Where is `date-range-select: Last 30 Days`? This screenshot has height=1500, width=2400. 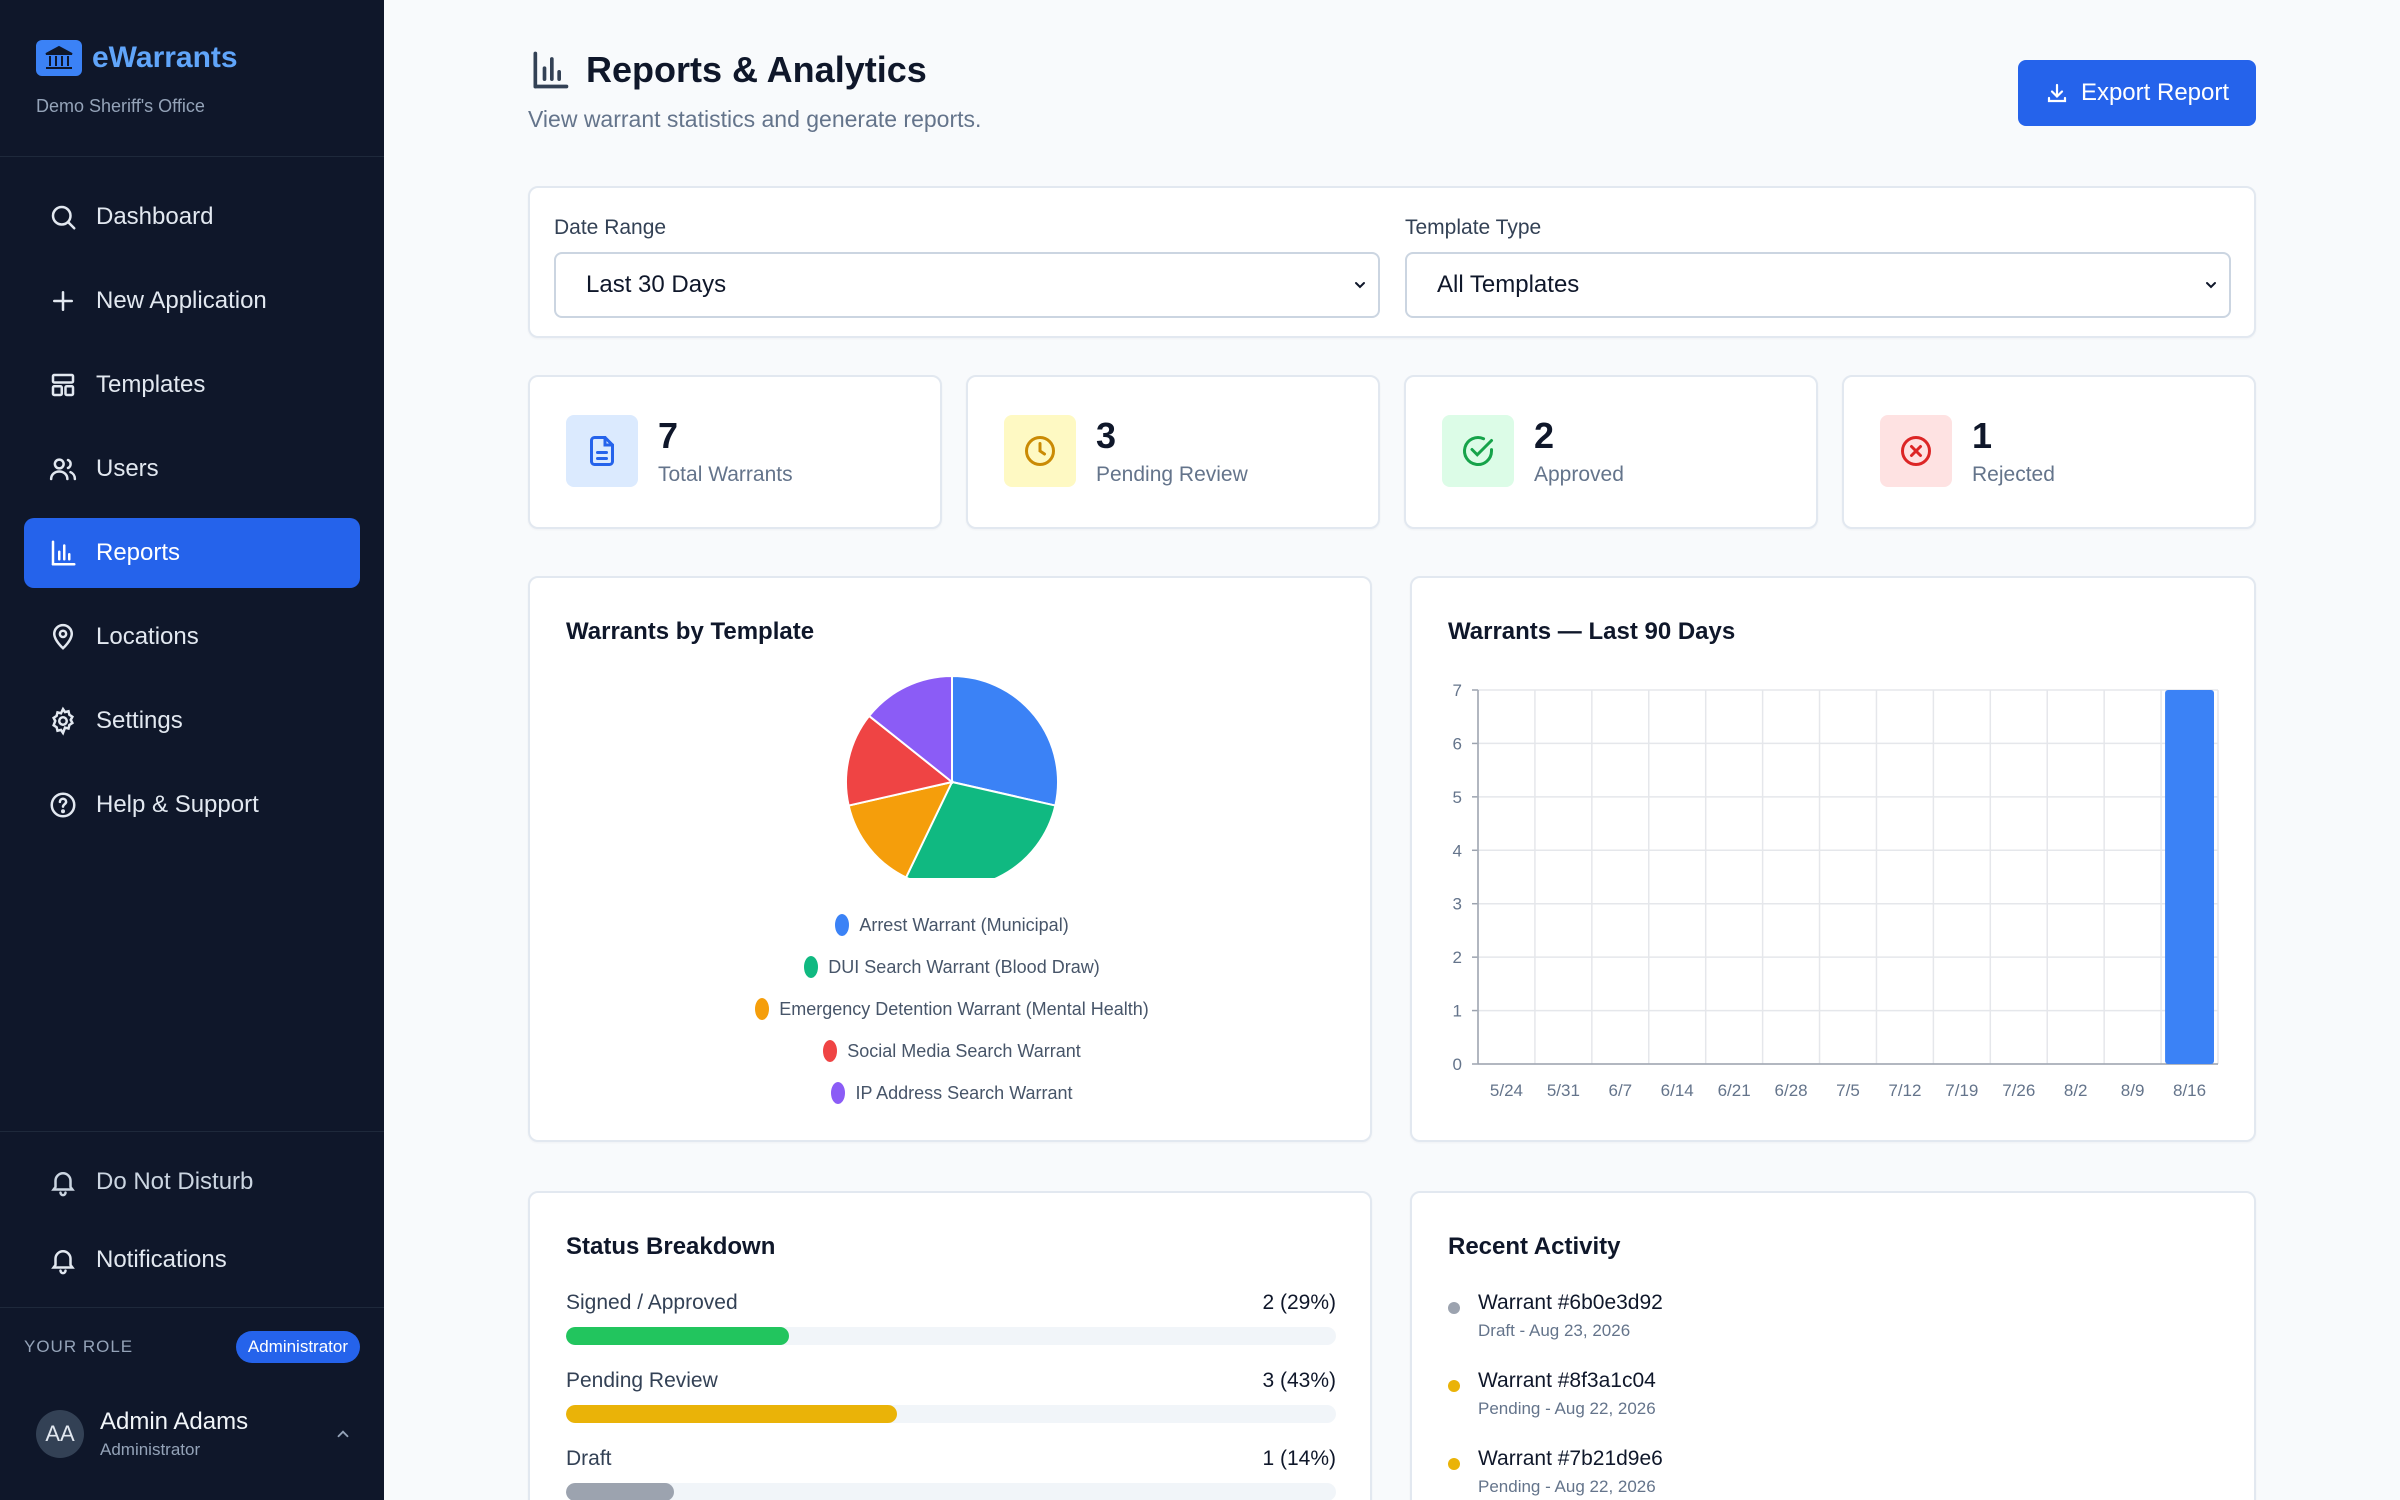
date-range-select: Last 30 Days is located at coordinates (967, 285).